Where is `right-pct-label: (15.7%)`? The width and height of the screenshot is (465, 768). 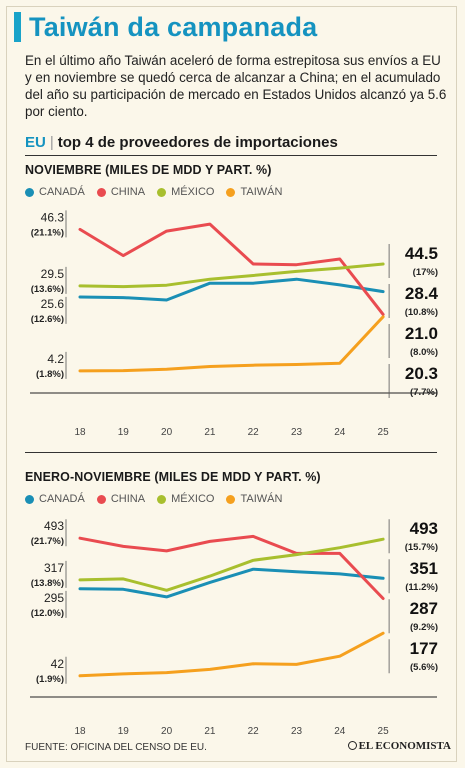 right-pct-label: (15.7%) is located at coordinates (421, 547).